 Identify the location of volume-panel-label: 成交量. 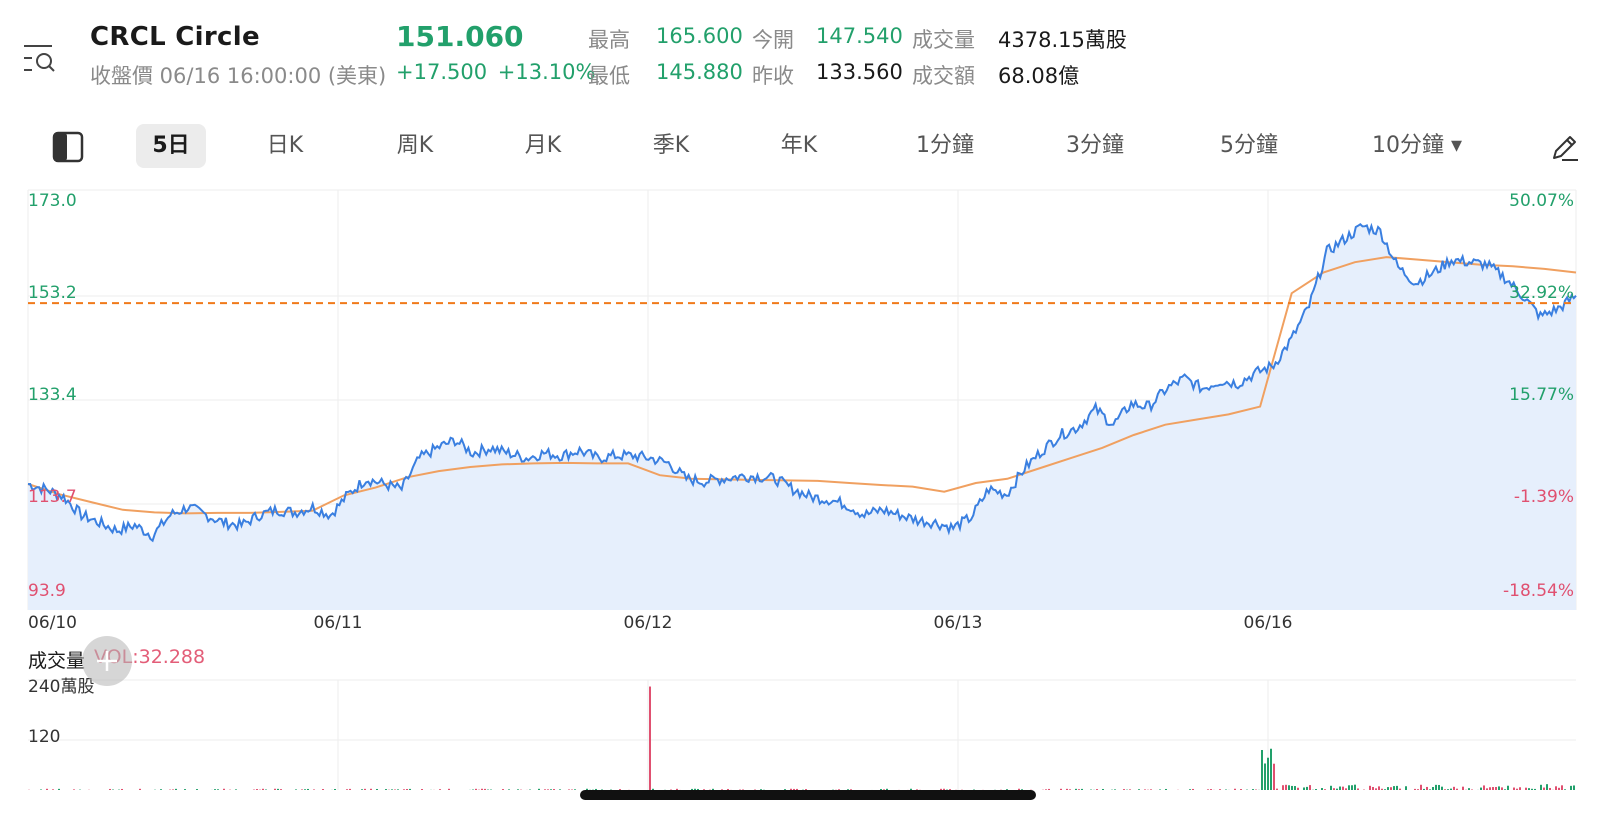
(57, 661).